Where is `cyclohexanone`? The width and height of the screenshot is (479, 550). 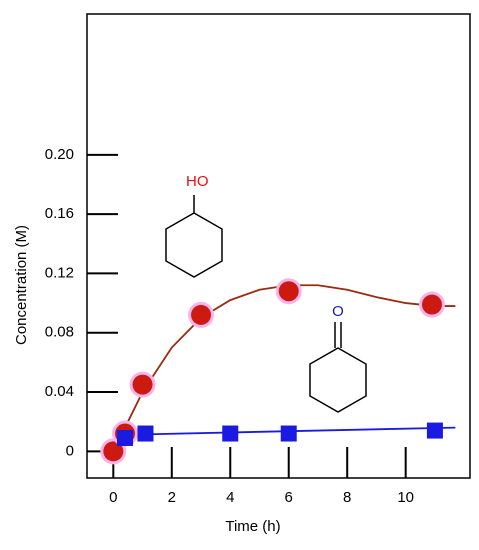 cyclohexanone is located at coordinates (338, 367).